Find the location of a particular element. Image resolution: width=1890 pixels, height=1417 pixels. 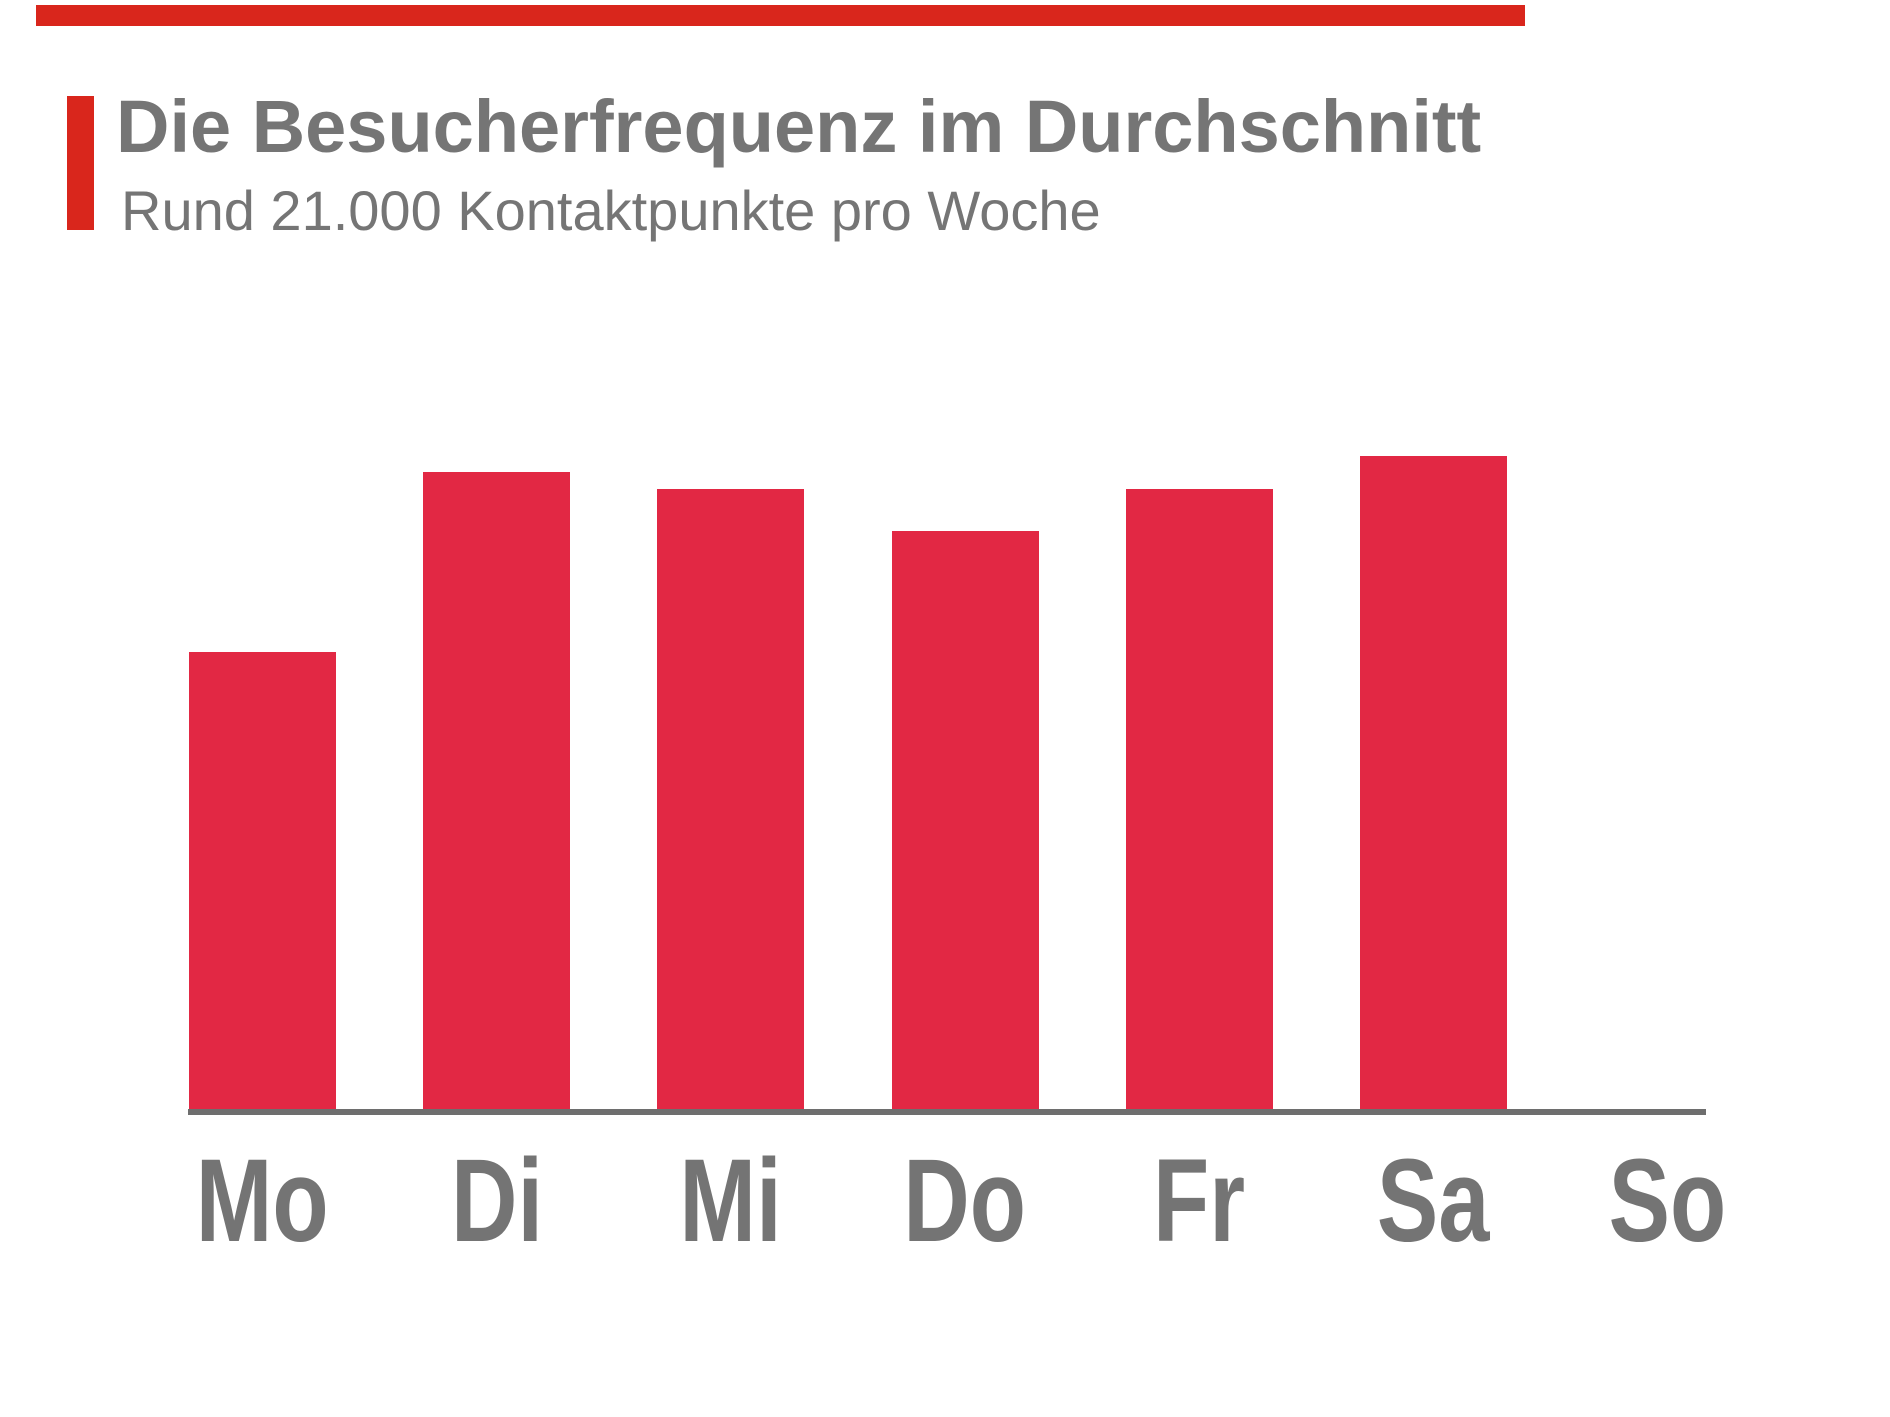

x-axis-label-sa: Sa is located at coordinates (1433, 1201).